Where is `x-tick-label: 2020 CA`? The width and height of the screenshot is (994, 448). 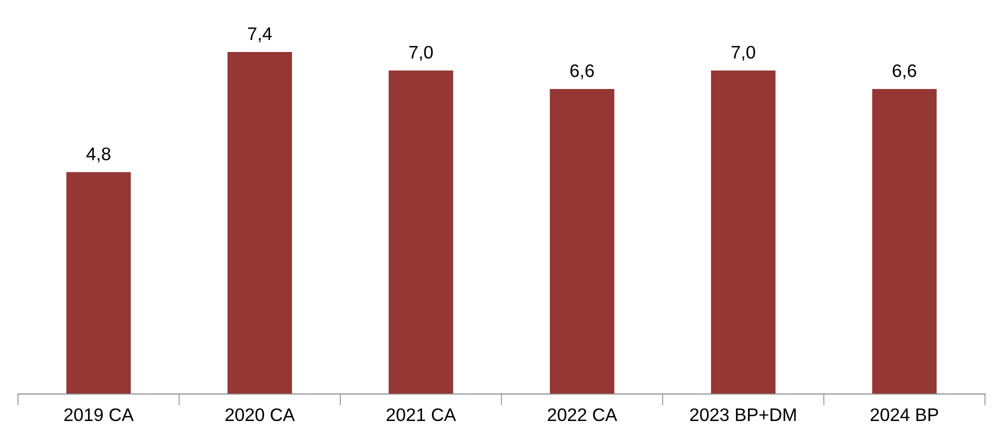
x-tick-label: 2020 CA is located at coordinates (260, 415).